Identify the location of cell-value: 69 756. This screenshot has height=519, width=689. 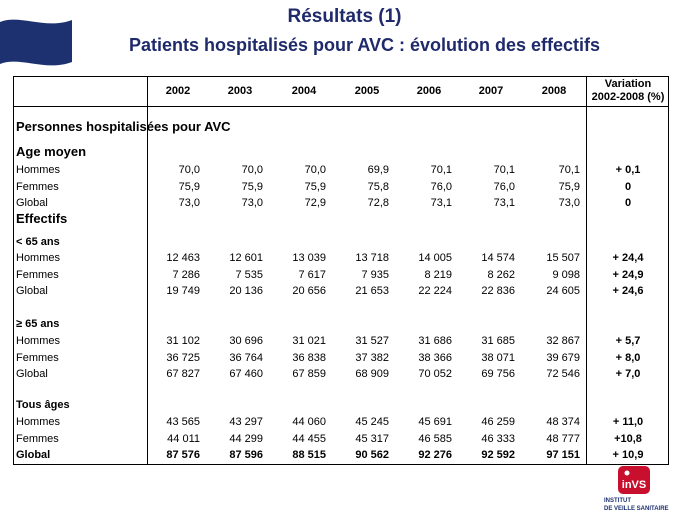
(498, 374).